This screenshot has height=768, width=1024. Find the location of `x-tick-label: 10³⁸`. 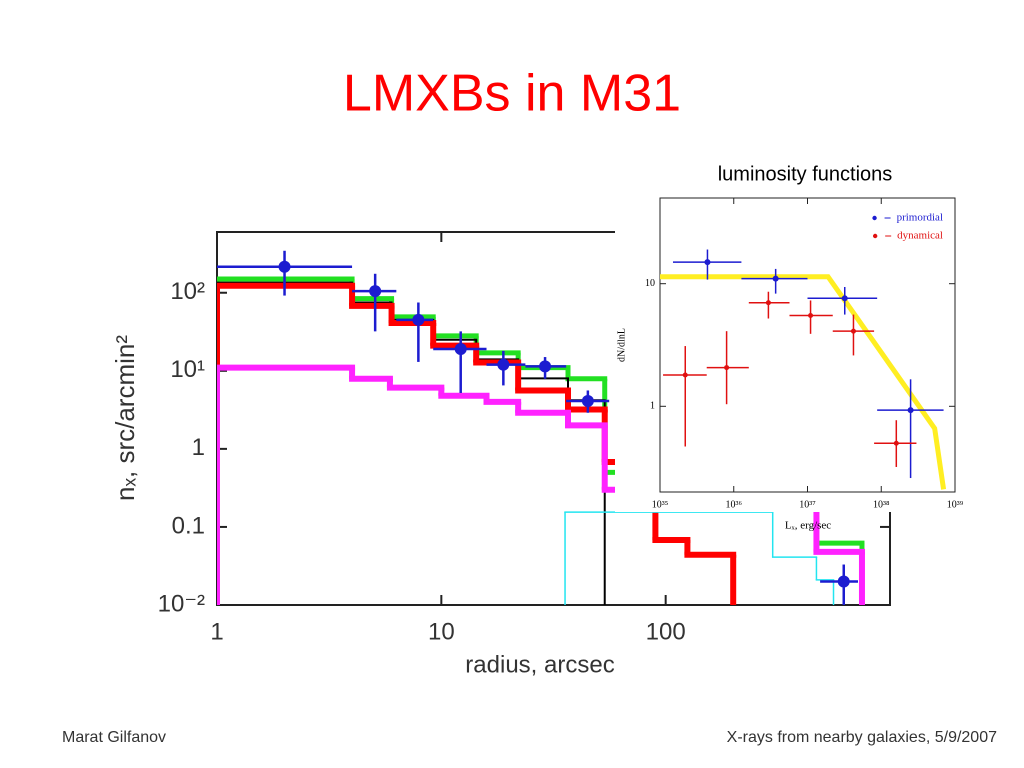

x-tick-label: 10³⁸ is located at coordinates (881, 504).